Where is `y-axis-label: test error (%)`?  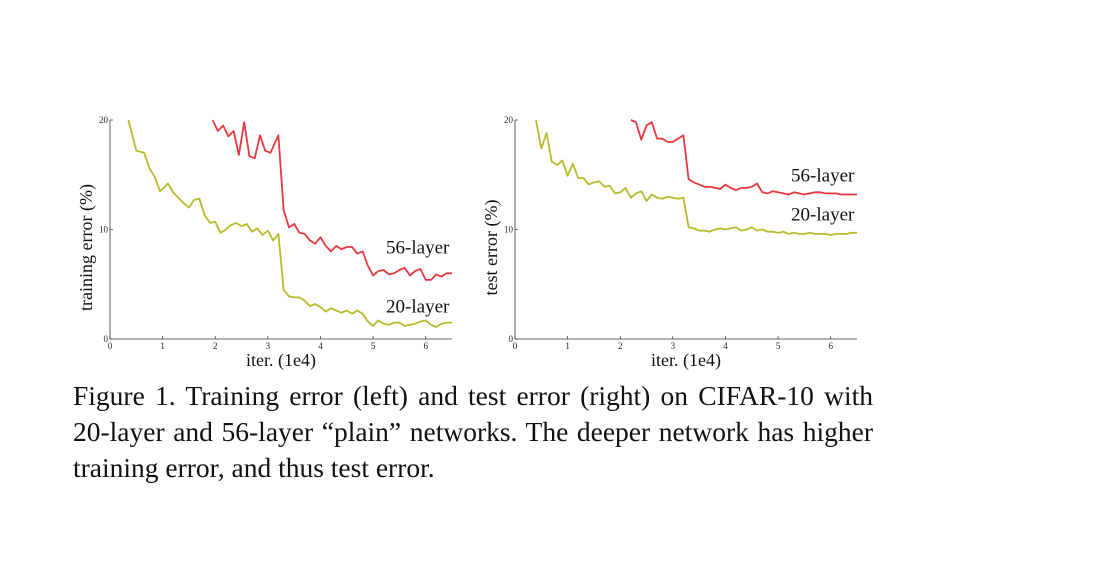 y-axis-label: test error (%) is located at coordinates (491, 248).